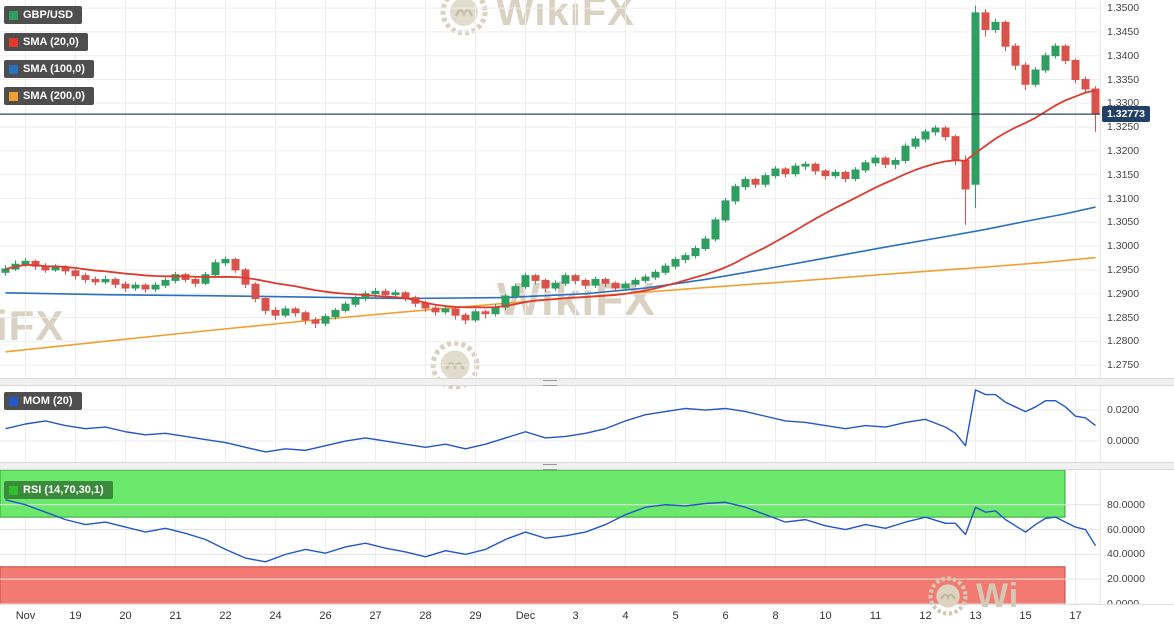 This screenshot has width=1174, height=626. I want to click on momentum-chart-canvas, so click(550, 424).